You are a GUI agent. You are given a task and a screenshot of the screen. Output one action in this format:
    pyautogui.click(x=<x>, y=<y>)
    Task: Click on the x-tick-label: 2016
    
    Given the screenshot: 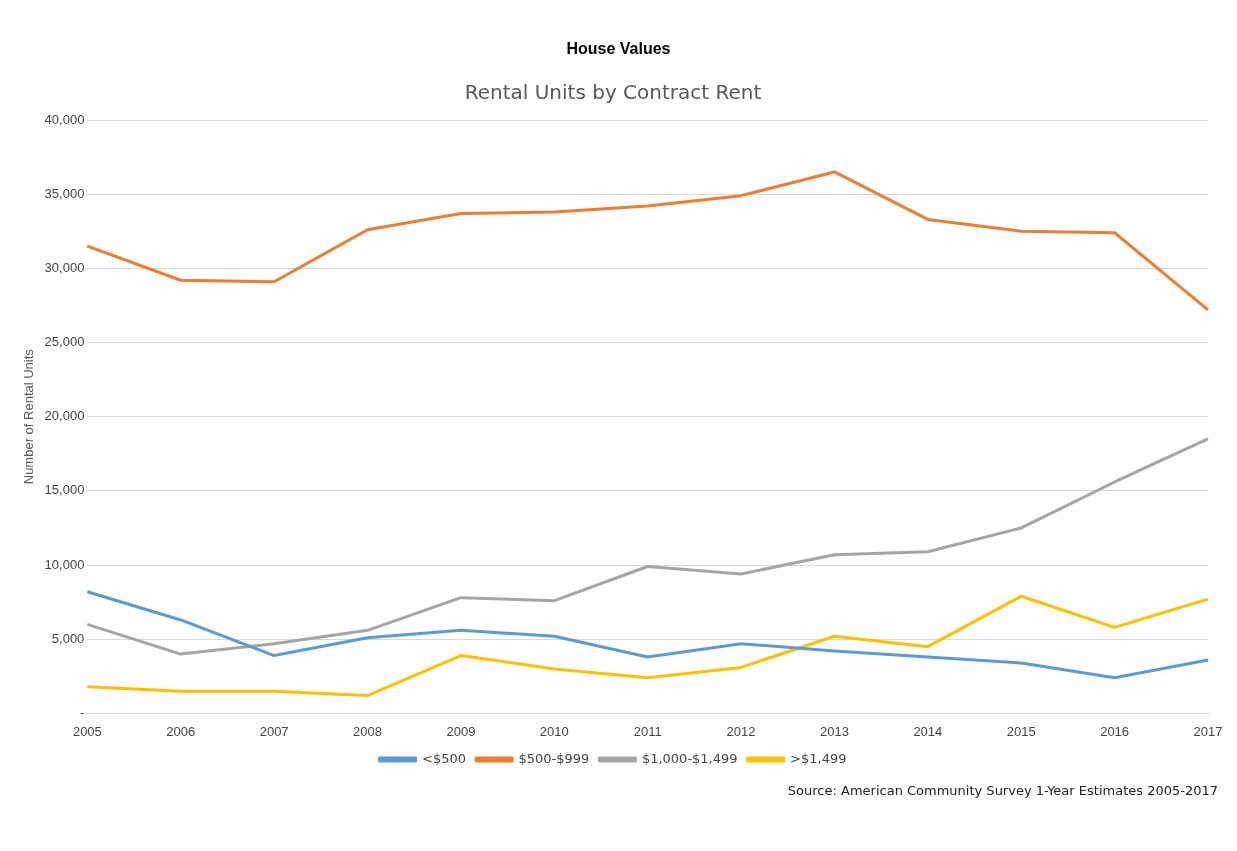 What is the action you would take?
    pyautogui.click(x=1115, y=731)
    